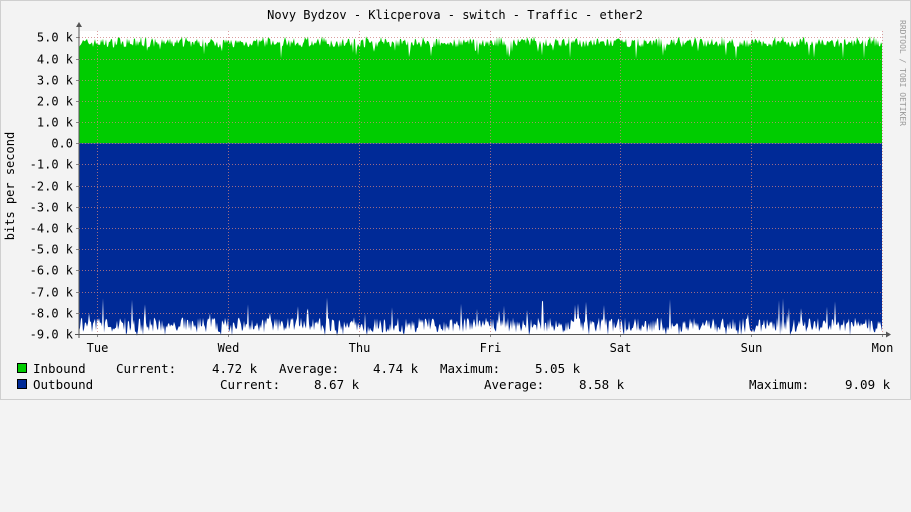 The width and height of the screenshot is (911, 512). What do you see at coordinates (902, 73) in the screenshot?
I see `rrdtool-credit: RRDTOOL / TOBI OETIKER` at bounding box center [902, 73].